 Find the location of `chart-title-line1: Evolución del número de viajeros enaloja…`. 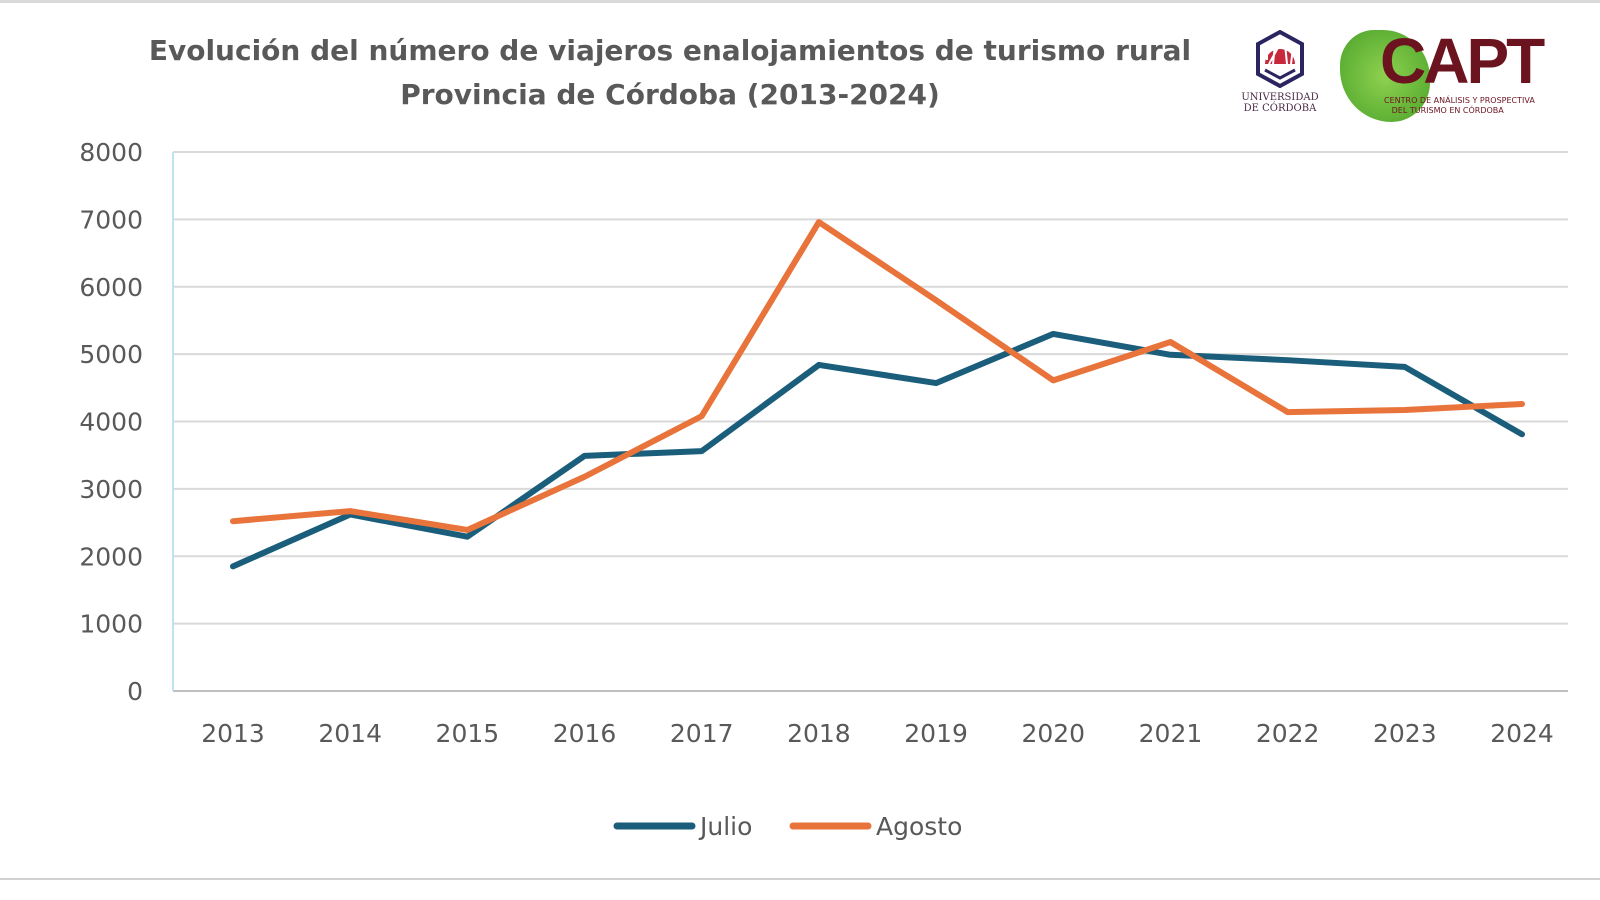

chart-title-line1: Evolución del número de viajeros enaloja… is located at coordinates (670, 50).